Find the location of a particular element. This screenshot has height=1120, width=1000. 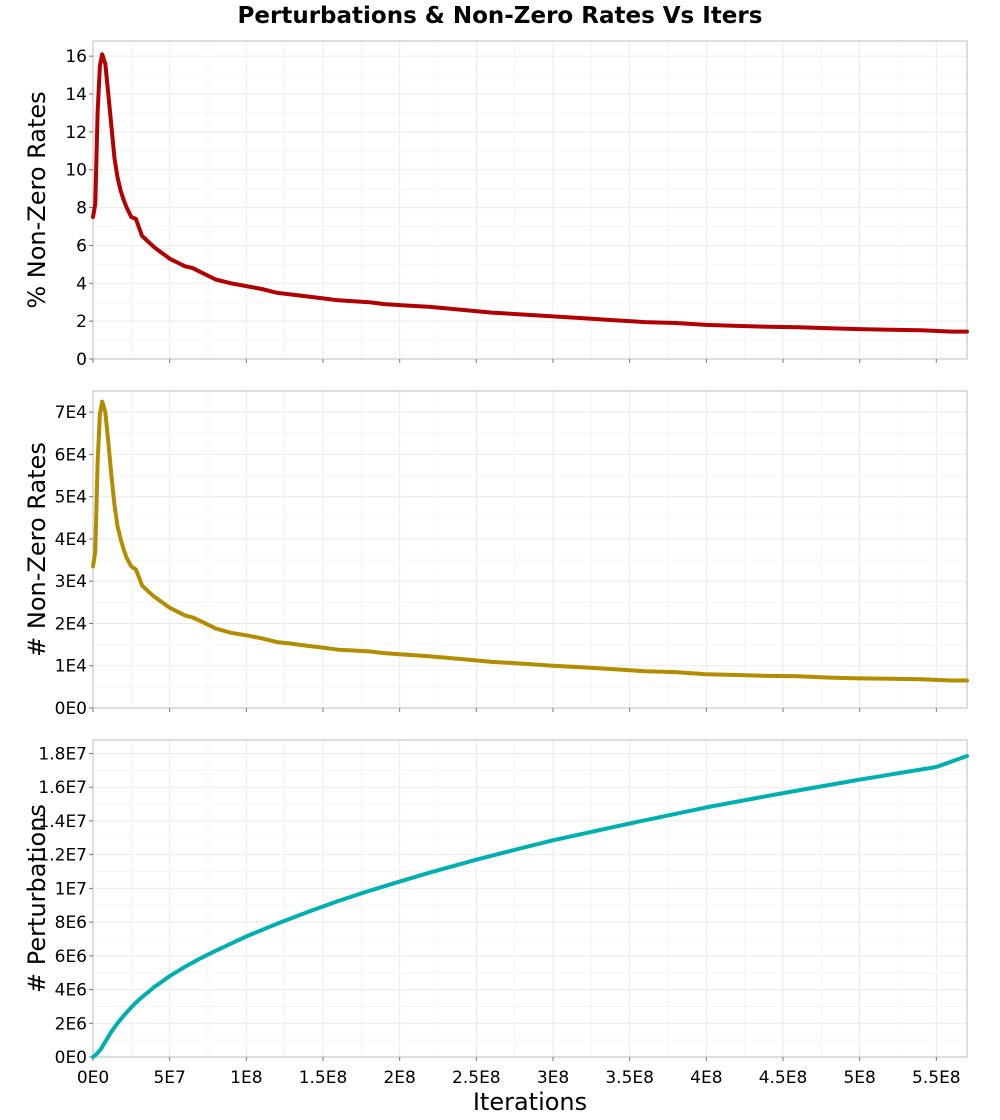

y-tick-label: 0 is located at coordinates (81, 360).